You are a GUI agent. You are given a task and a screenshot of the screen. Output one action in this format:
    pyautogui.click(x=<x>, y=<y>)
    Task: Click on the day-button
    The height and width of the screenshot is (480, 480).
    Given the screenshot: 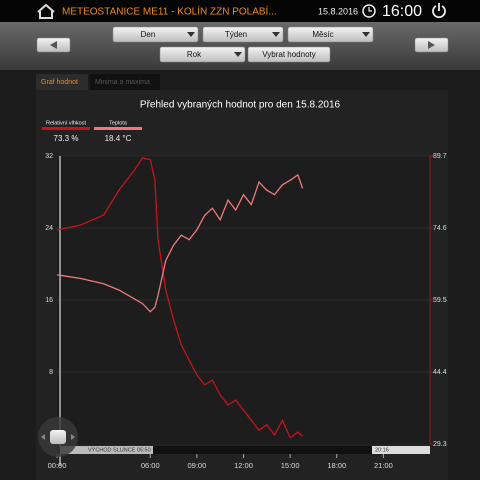 What is the action you would take?
    pyautogui.click(x=155, y=34)
    